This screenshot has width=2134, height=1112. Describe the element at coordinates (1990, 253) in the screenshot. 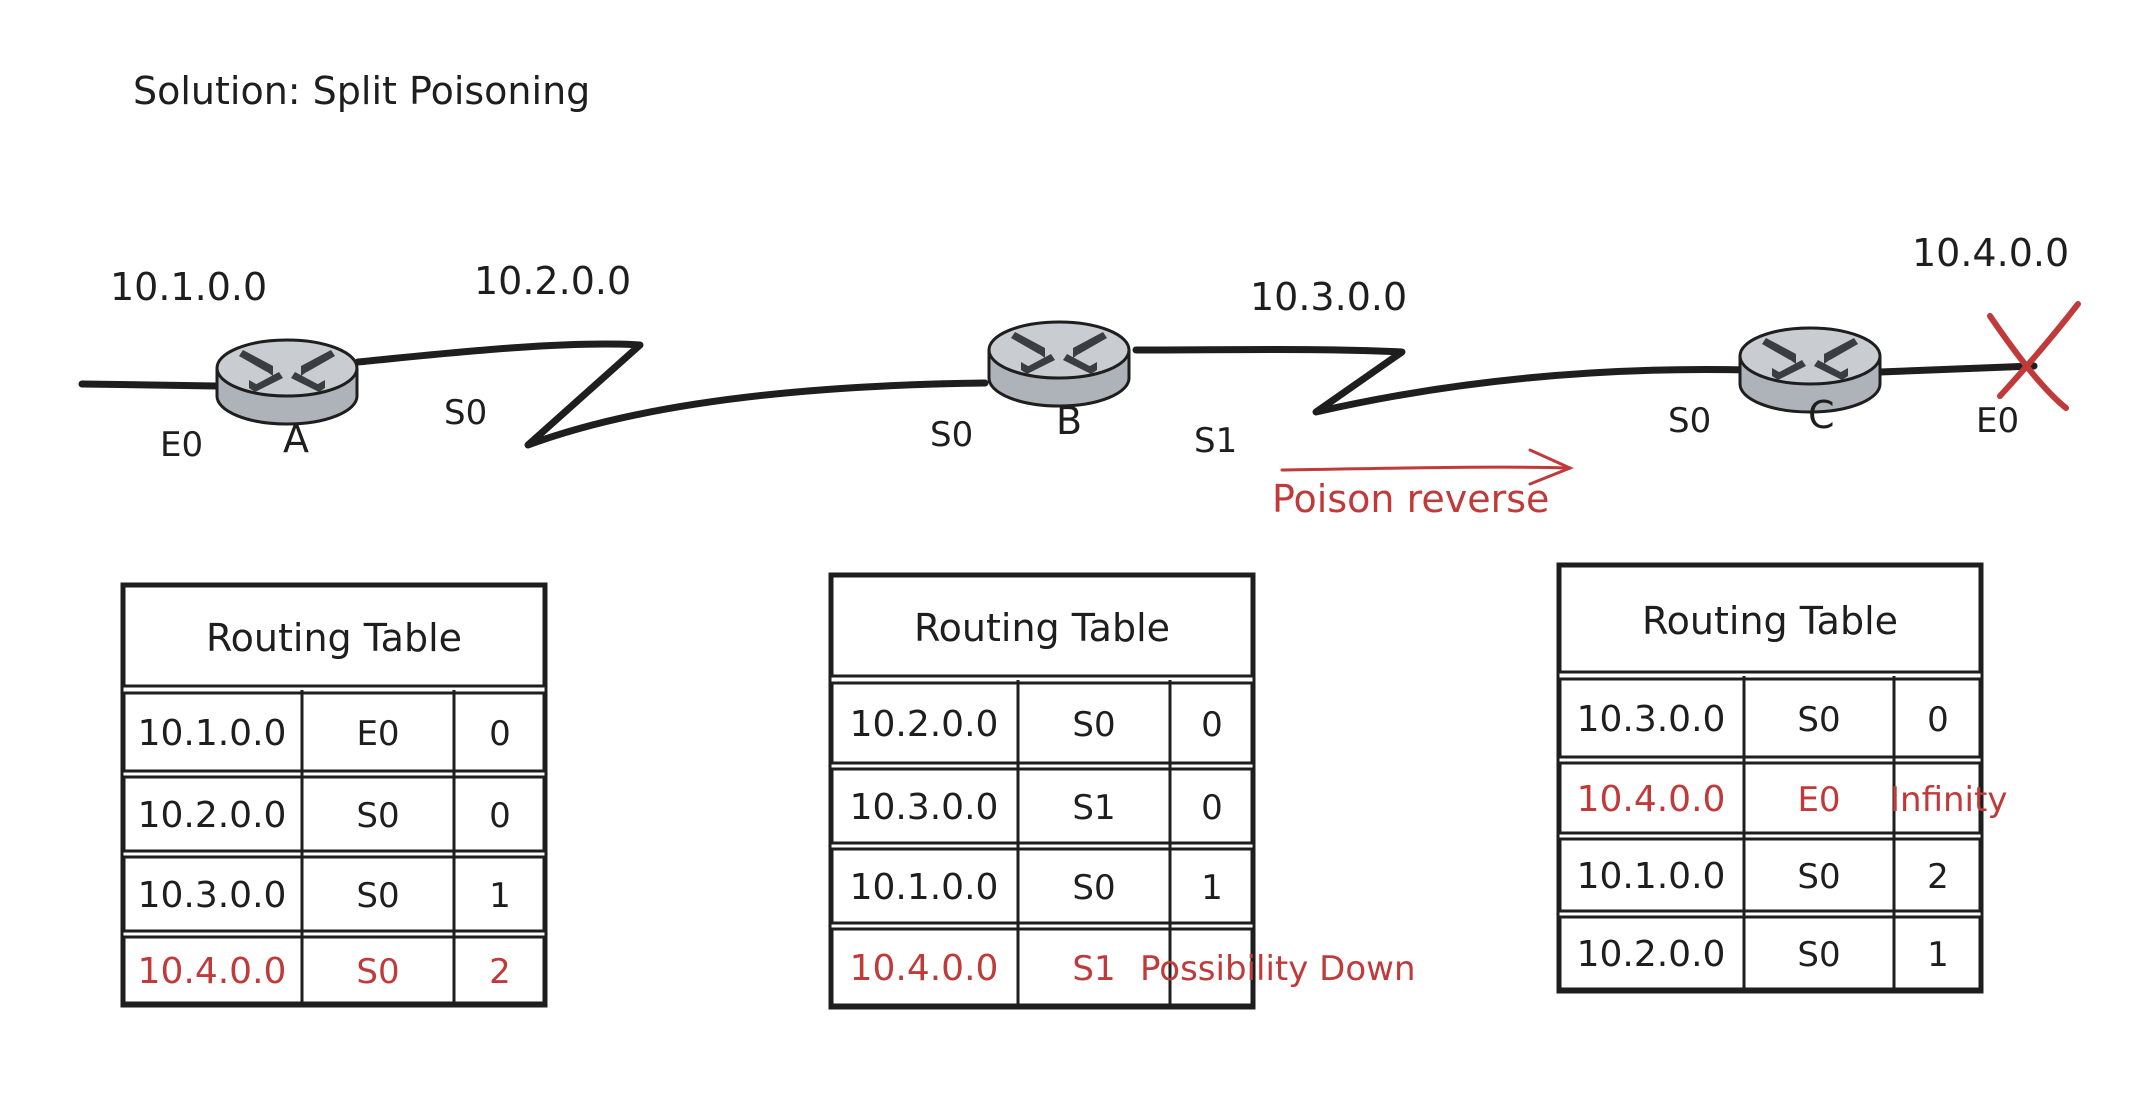

I see `network-label-10-4-0-0: 10.4.0.0` at that location.